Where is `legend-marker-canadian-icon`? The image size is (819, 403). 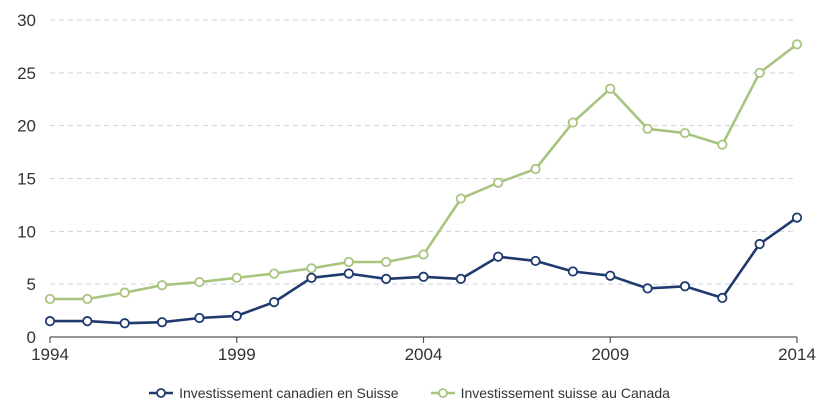
legend-marker-canadian-icon is located at coordinates (161, 393).